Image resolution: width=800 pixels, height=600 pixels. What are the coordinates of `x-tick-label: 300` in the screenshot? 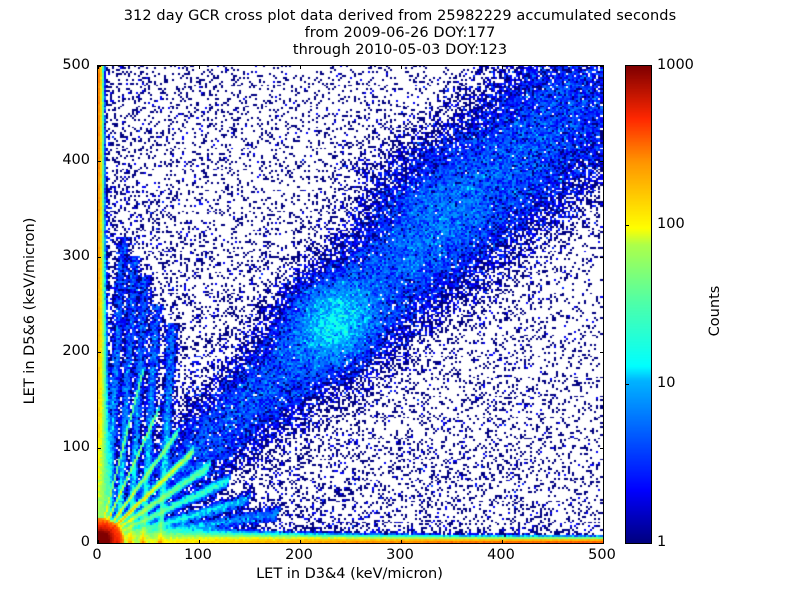 It's located at (400, 555).